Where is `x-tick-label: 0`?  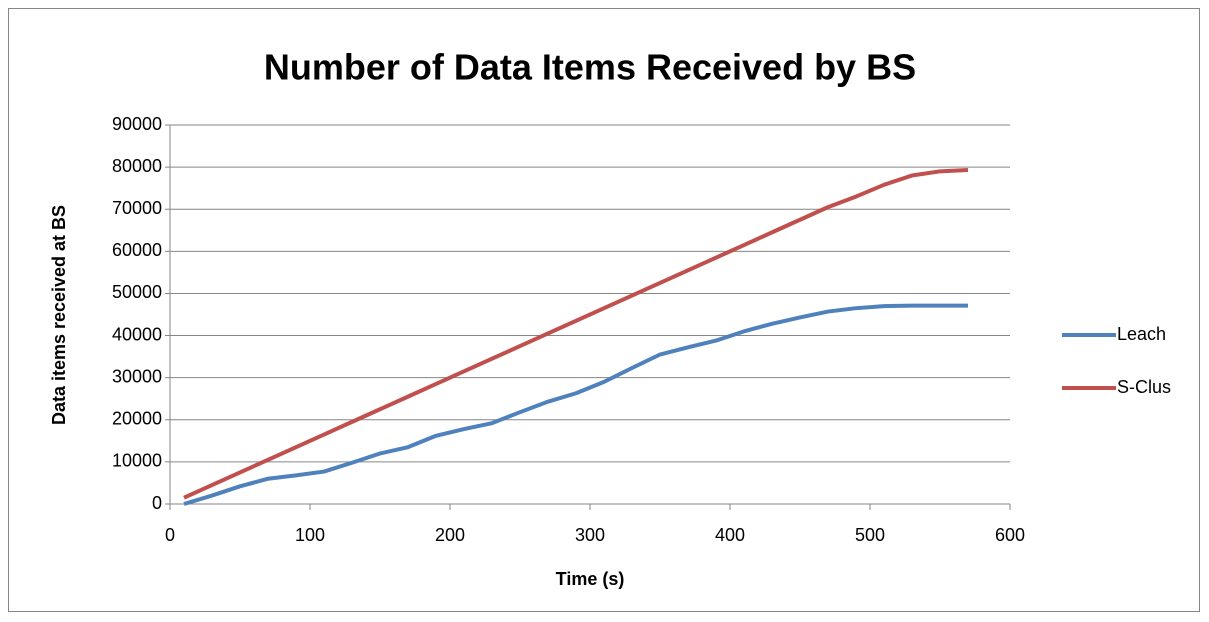
x-tick-label: 0 is located at coordinates (170, 535).